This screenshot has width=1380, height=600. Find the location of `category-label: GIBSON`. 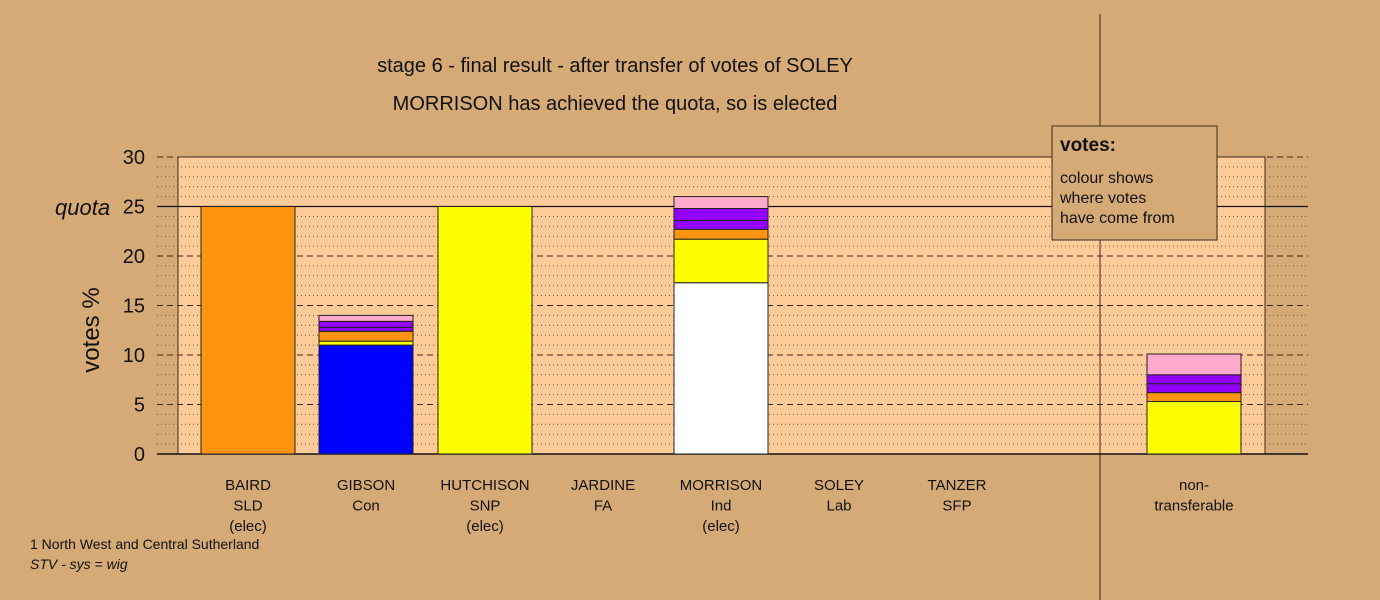

category-label: GIBSON is located at coordinates (366, 485).